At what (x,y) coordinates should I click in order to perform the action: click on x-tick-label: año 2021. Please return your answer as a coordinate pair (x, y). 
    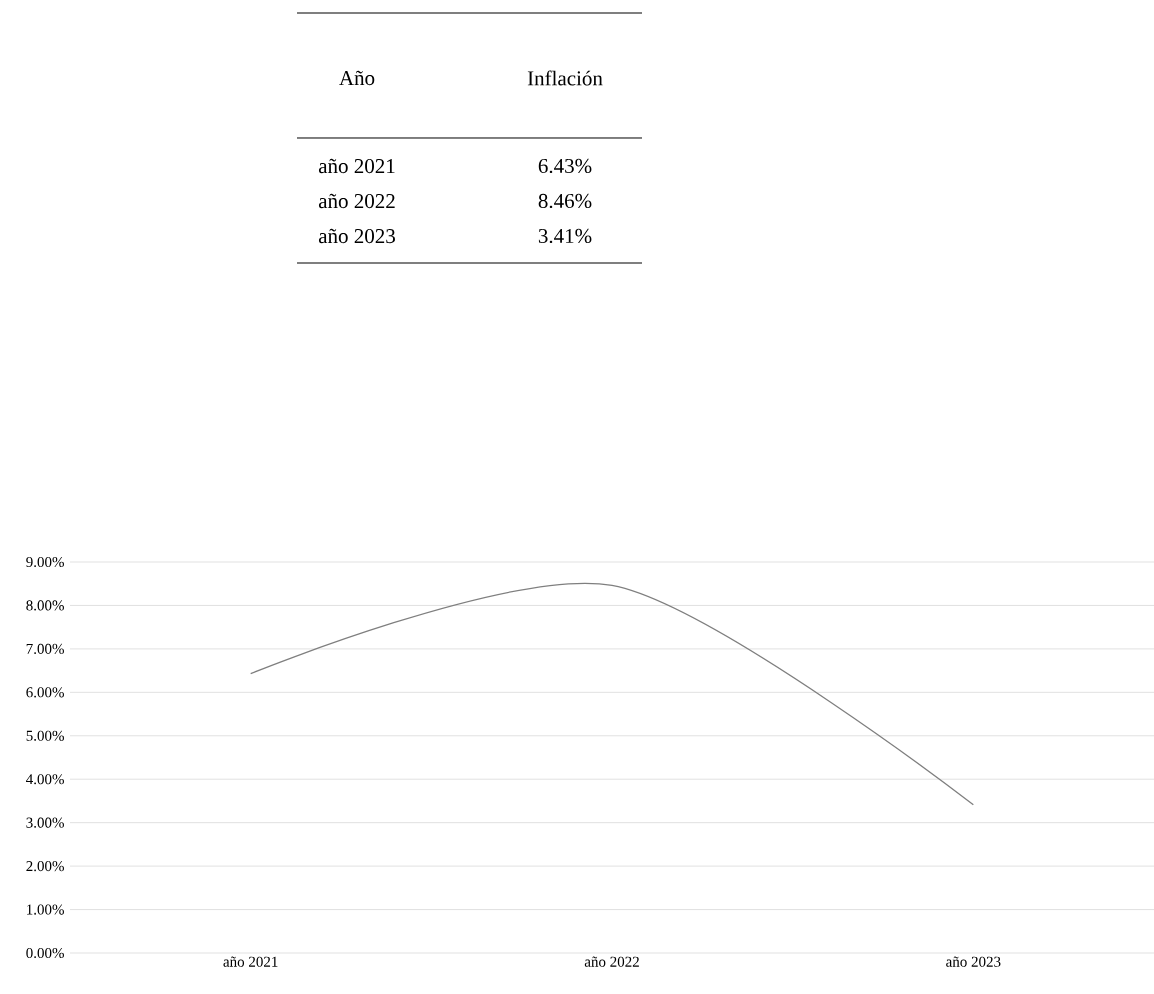
    Looking at the image, I should click on (250, 961).